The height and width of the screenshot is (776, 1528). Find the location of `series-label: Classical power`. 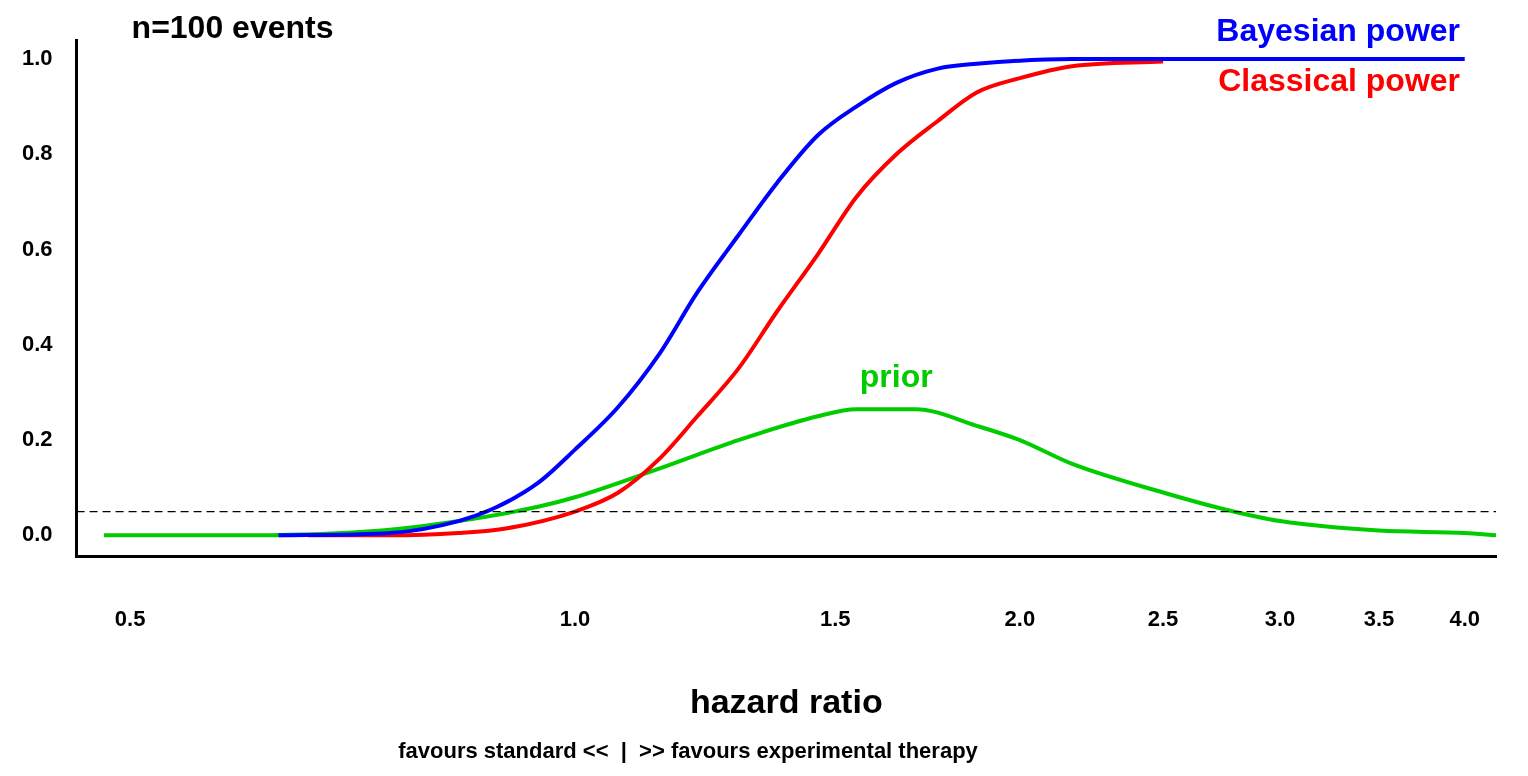

series-label: Classical power is located at coordinates (1339, 80).